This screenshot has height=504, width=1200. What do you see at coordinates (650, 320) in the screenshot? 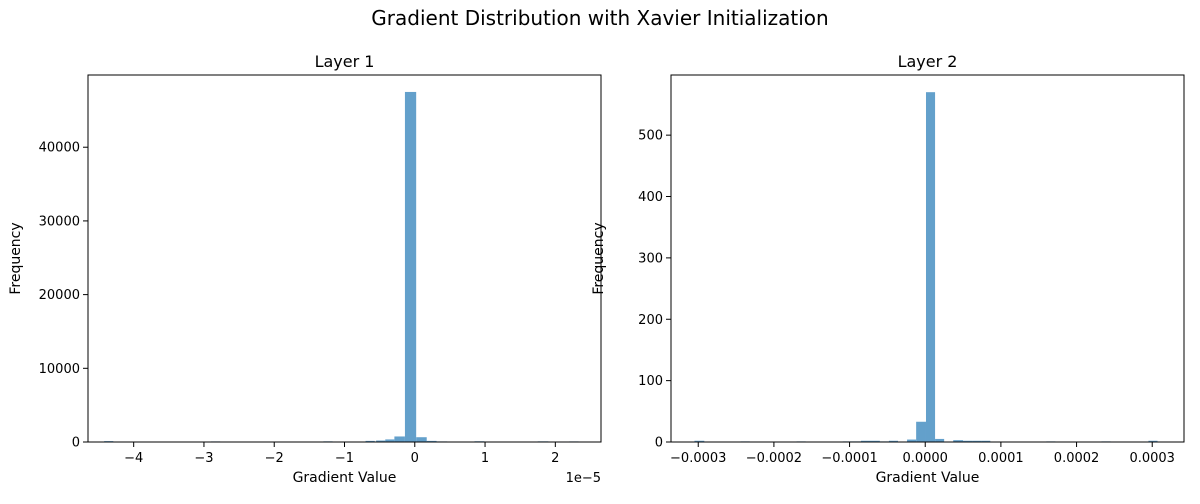
I see `panel-2-ytick-label-2: 200` at bounding box center [650, 320].